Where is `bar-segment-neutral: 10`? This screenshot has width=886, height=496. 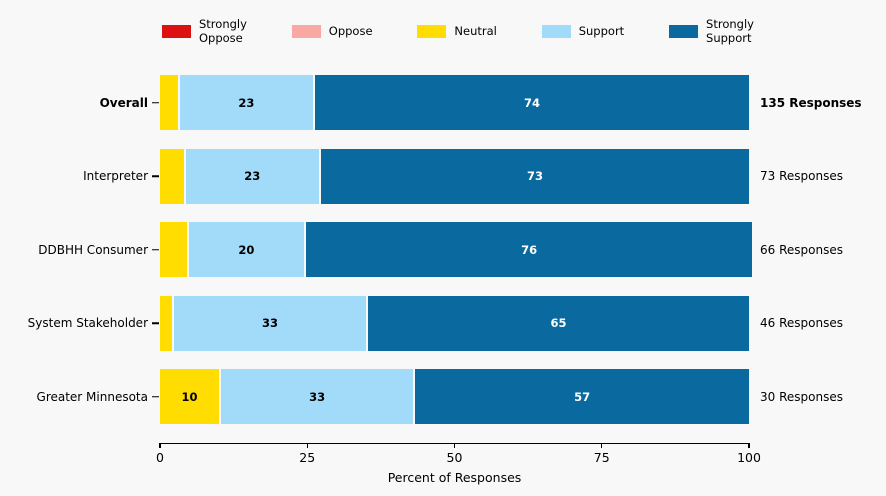 bar-segment-neutral: 10 is located at coordinates (189, 396).